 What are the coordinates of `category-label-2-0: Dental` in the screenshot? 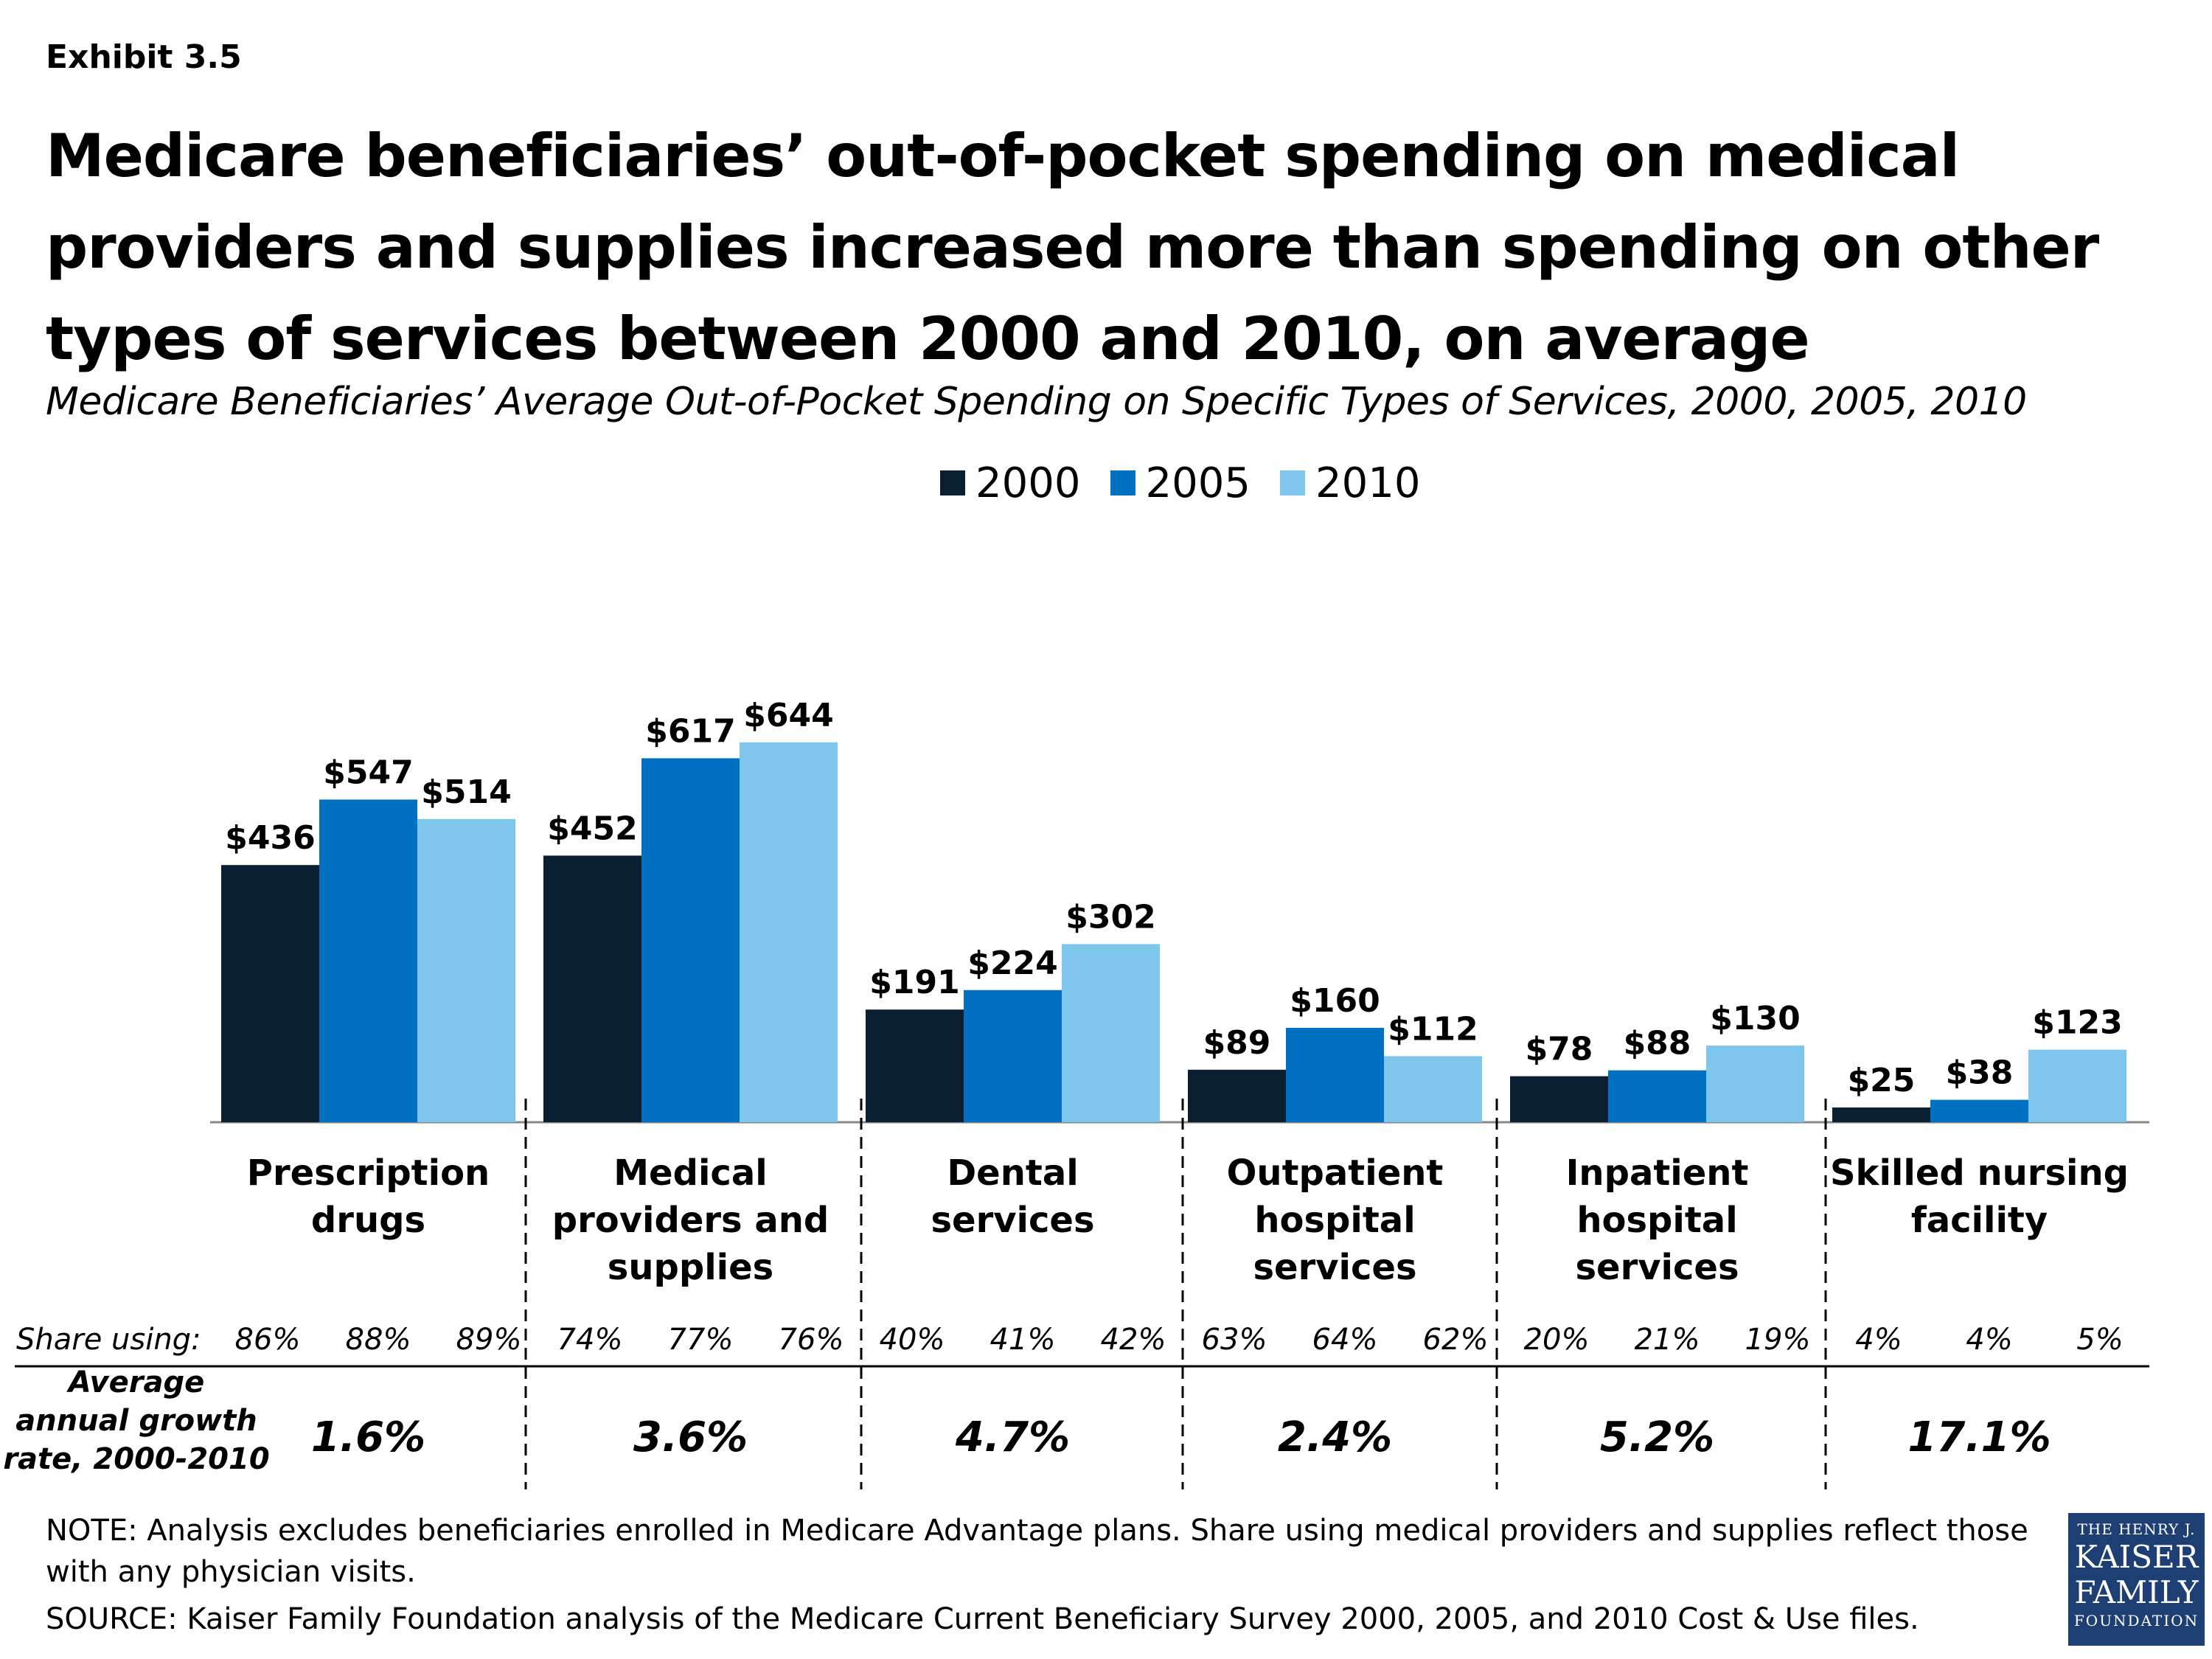 It's located at (1012, 1173).